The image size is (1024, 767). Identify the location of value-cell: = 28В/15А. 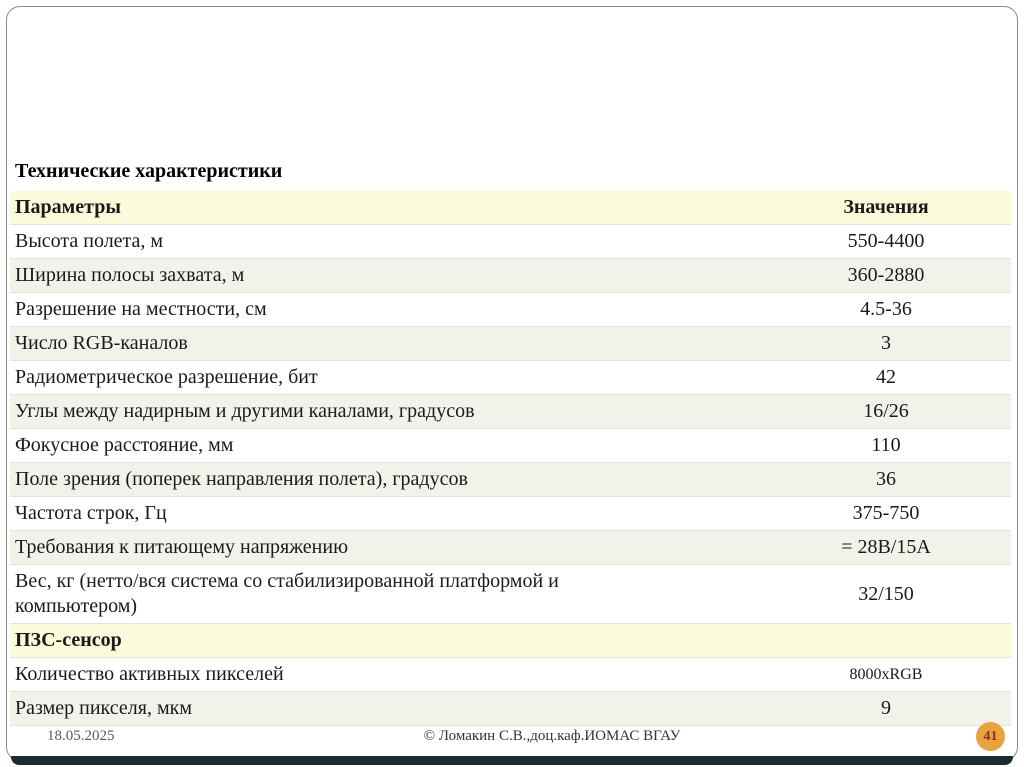
(886, 547).